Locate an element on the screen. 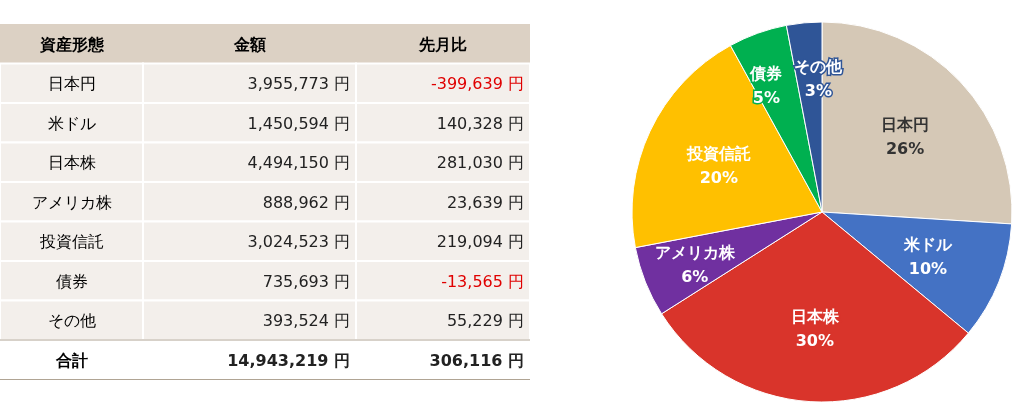  data-label: 306,116 円 is located at coordinates (476, 360).